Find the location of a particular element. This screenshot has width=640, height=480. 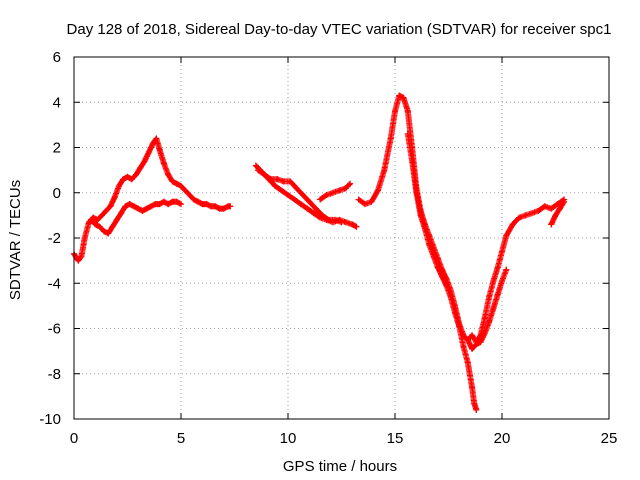

series-arc-e is located at coordinates (335, 191).